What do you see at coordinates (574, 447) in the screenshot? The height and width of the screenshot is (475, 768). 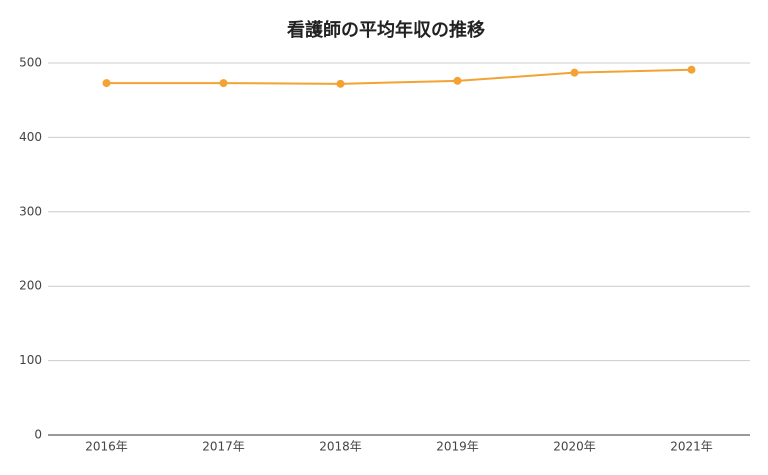 I see `x-tick-label: 2020年` at bounding box center [574, 447].